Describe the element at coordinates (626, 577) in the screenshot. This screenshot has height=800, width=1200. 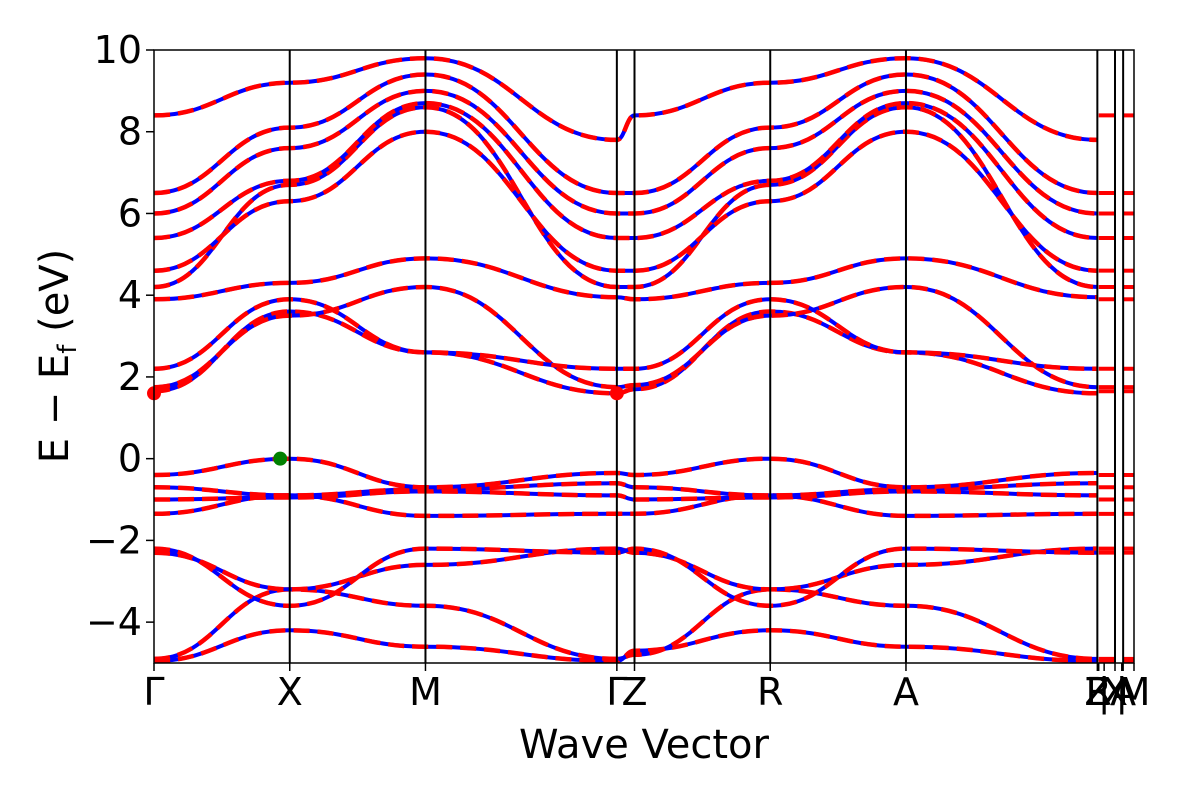
I see `band-4-dashed` at that location.